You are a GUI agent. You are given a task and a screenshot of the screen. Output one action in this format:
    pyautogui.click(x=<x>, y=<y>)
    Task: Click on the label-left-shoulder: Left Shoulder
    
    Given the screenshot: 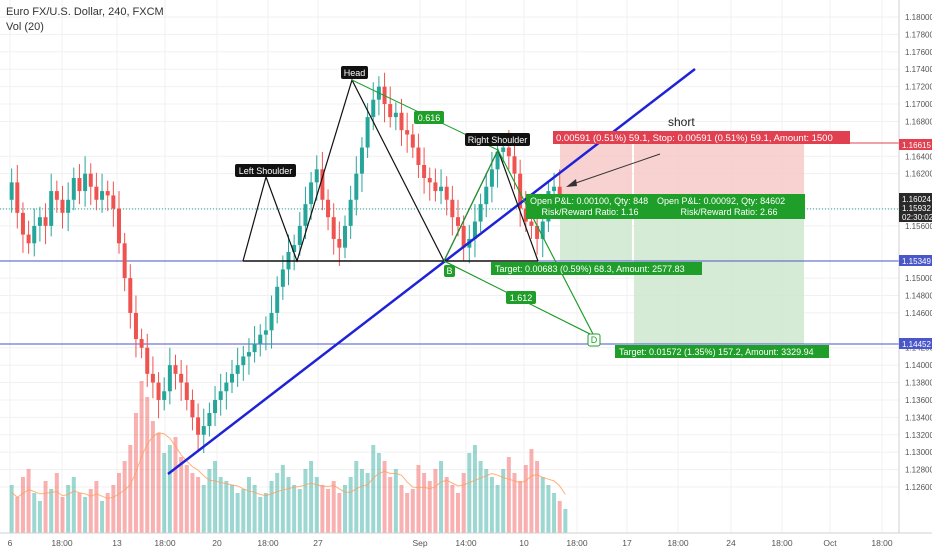 What is the action you would take?
    pyautogui.click(x=265, y=170)
    